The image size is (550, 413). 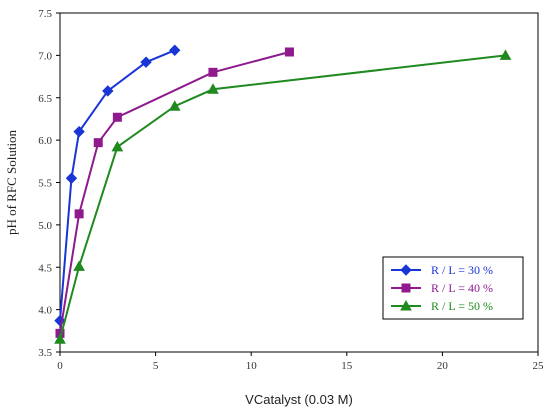 What do you see at coordinates (45, 311) in the screenshot?
I see `y-tick-label: 4.0` at bounding box center [45, 311].